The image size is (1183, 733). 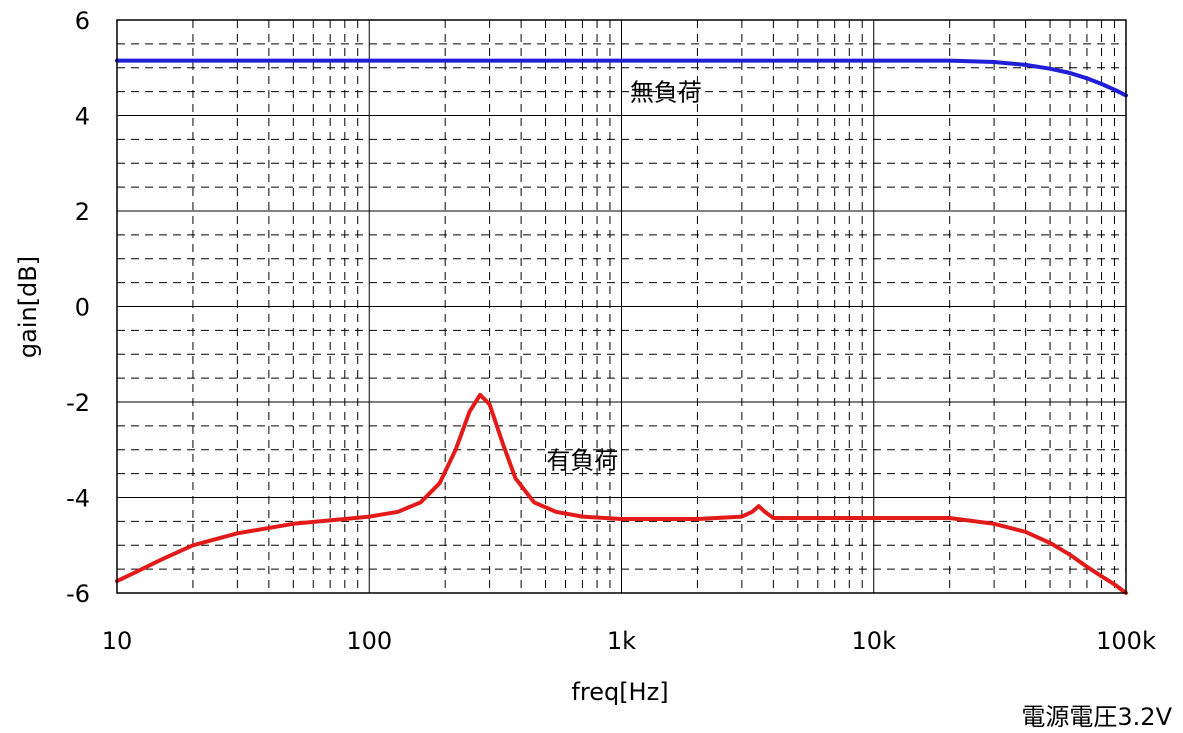 I want to click on y-tick-label: -6, so click(x=78, y=594).